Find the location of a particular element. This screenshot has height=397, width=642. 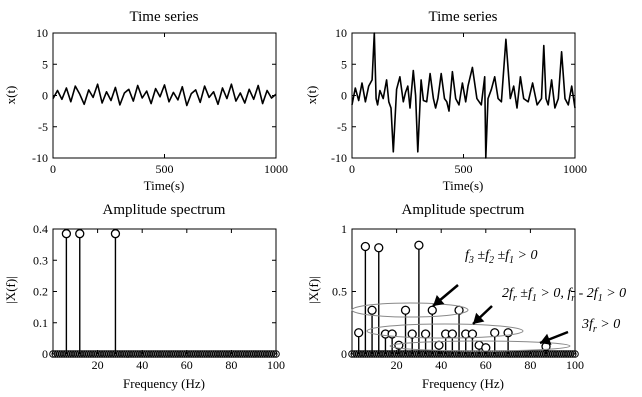

y-tick-label: 0.5 is located at coordinates (339, 292).